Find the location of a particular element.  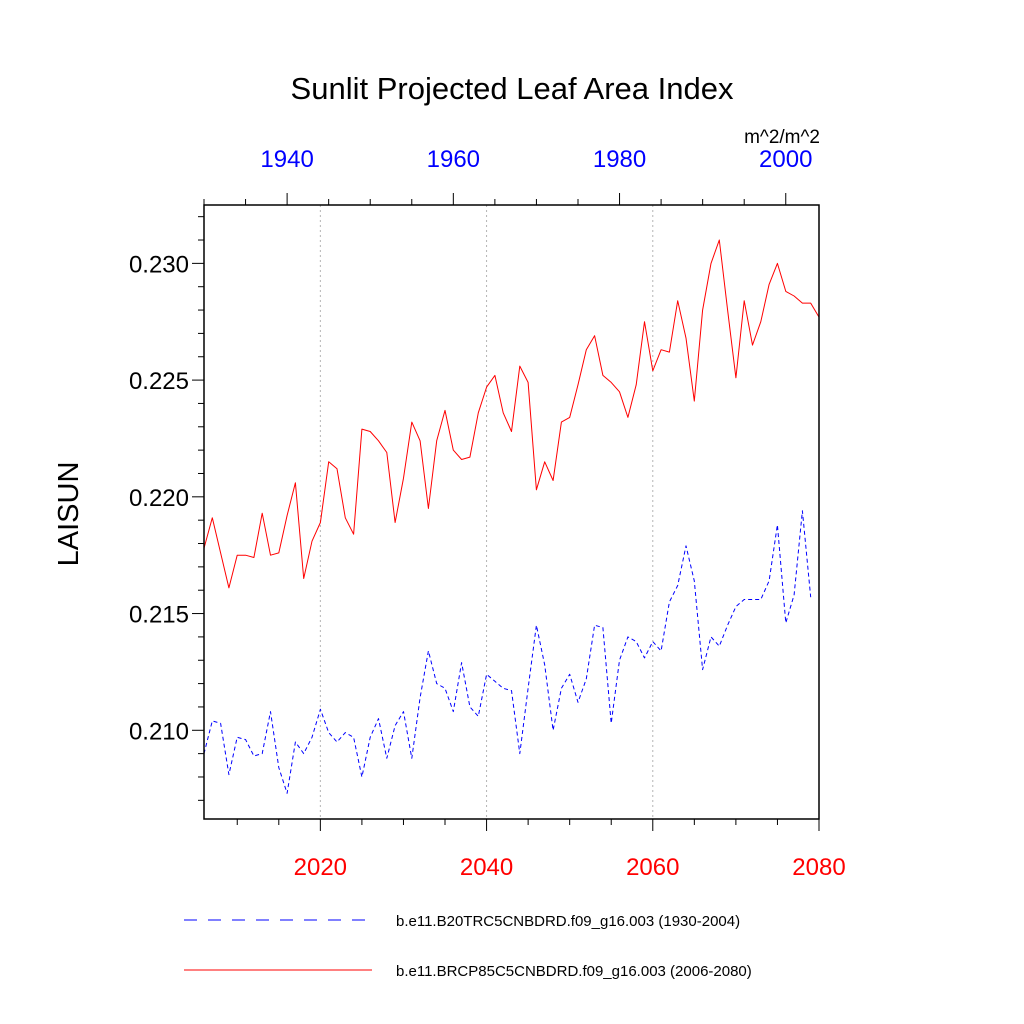

x-bottom-tick-label: 2080 is located at coordinates (818, 867).